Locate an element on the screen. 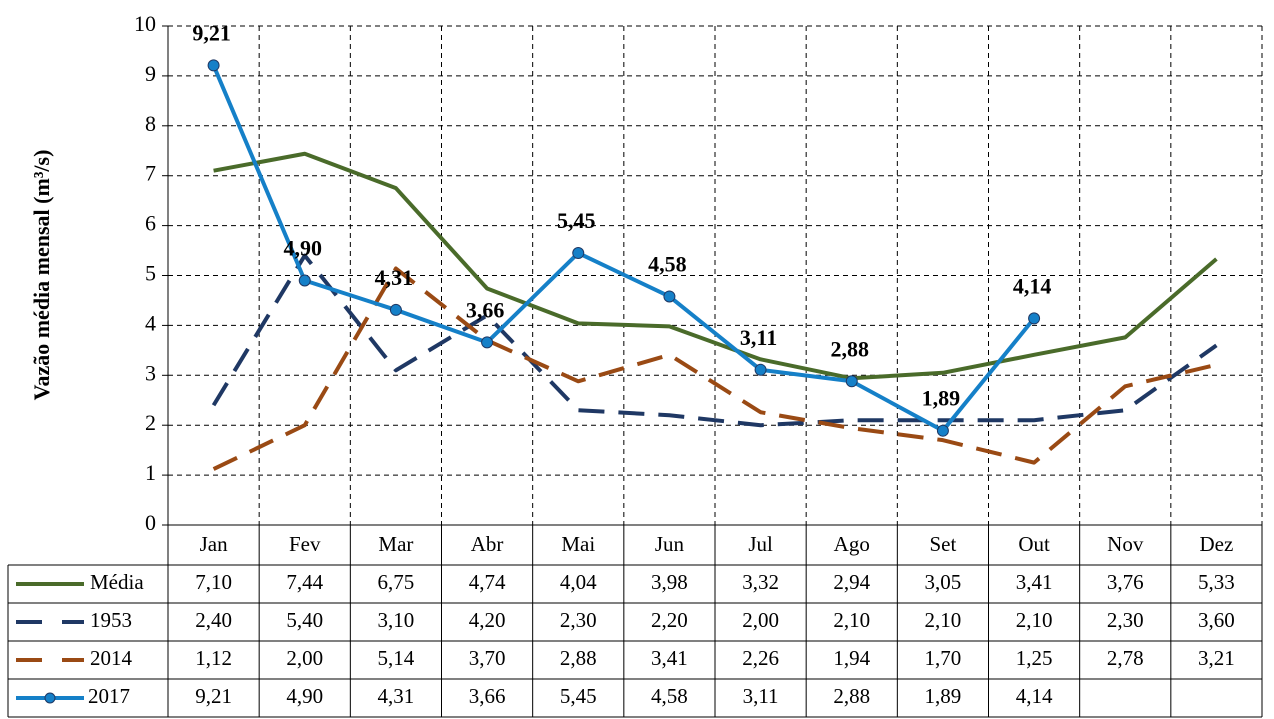 Image resolution: width=1274 pixels, height=719 pixels. data-label: 9,21 is located at coordinates (211, 32).